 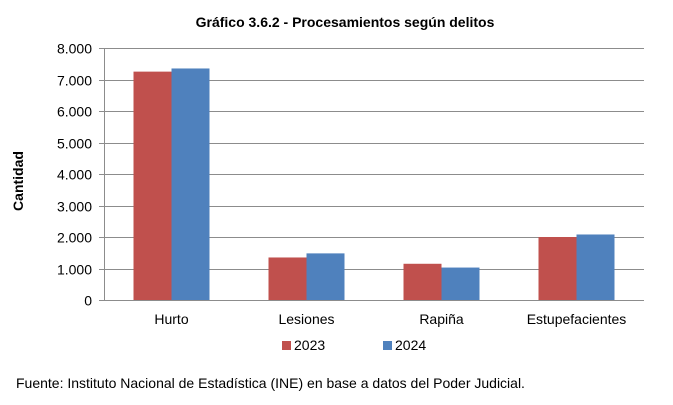 I want to click on bar-2024-hurto, so click(x=190, y=184).